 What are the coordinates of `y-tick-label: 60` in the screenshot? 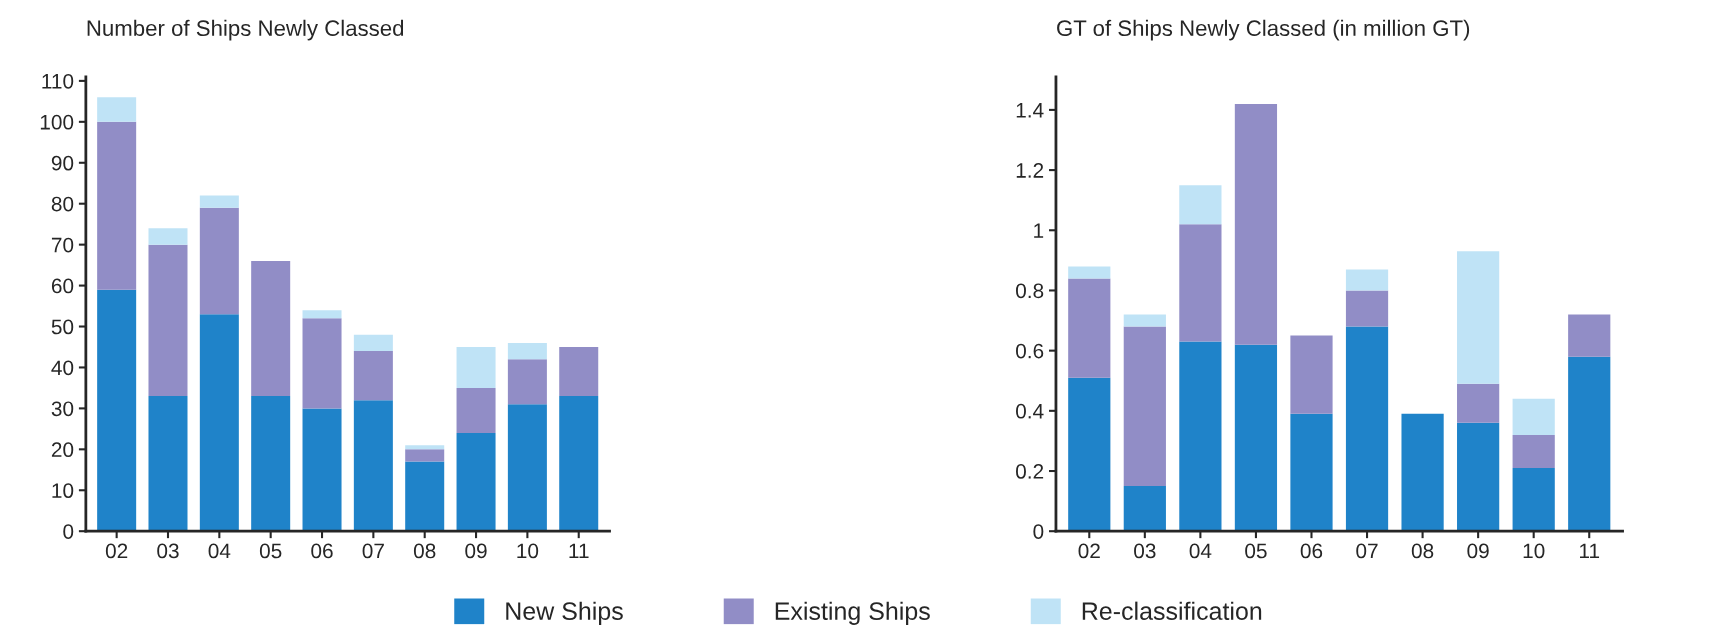 It's located at (62, 286).